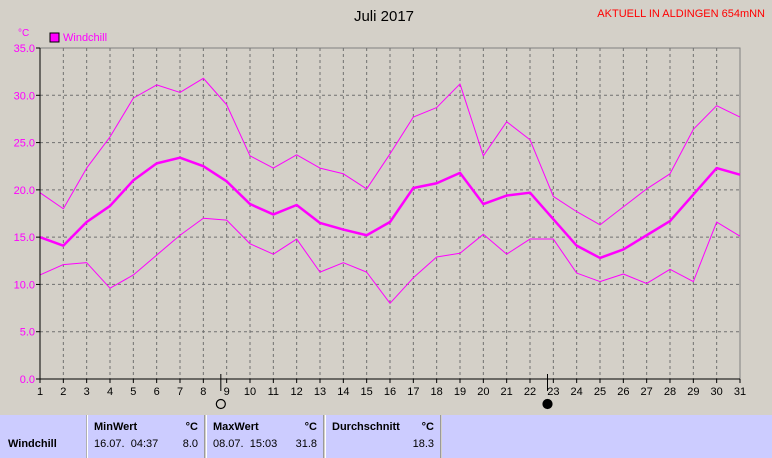 The height and width of the screenshot is (458, 772). I want to click on legend-label: Windchill, so click(85, 38).